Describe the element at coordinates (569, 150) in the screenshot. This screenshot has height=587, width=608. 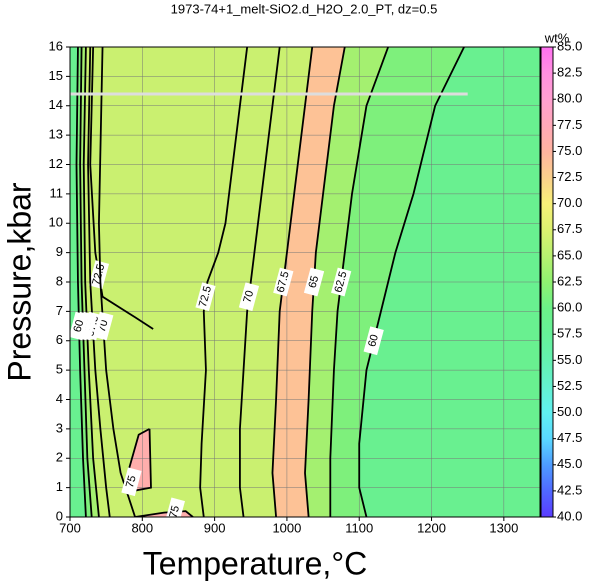
I see `colorbar-tick-label: 75.0` at that location.